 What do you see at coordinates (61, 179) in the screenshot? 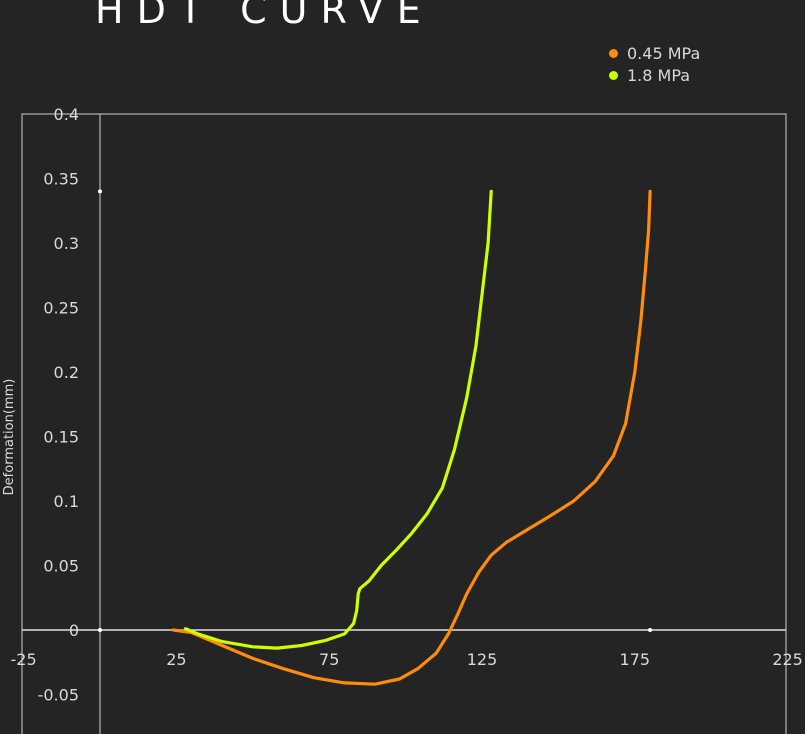
I see `y-tick-label: 0.35` at bounding box center [61, 179].